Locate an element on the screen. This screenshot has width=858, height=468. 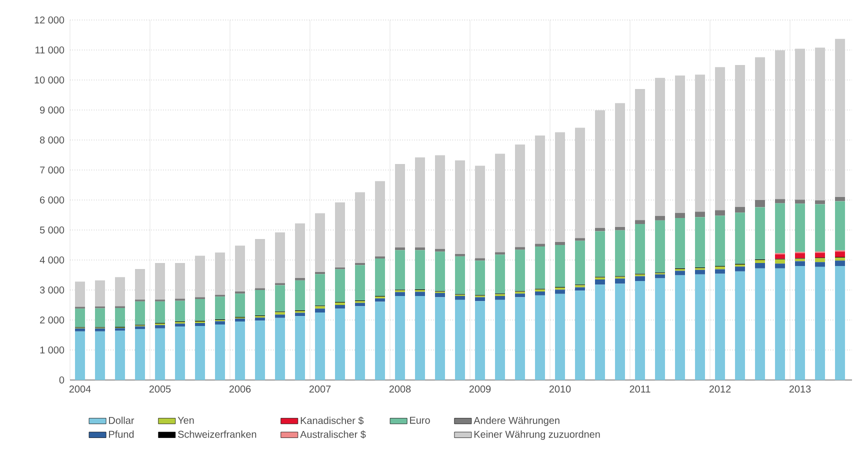
y-tick-label: 10 000 is located at coordinates (49, 80).